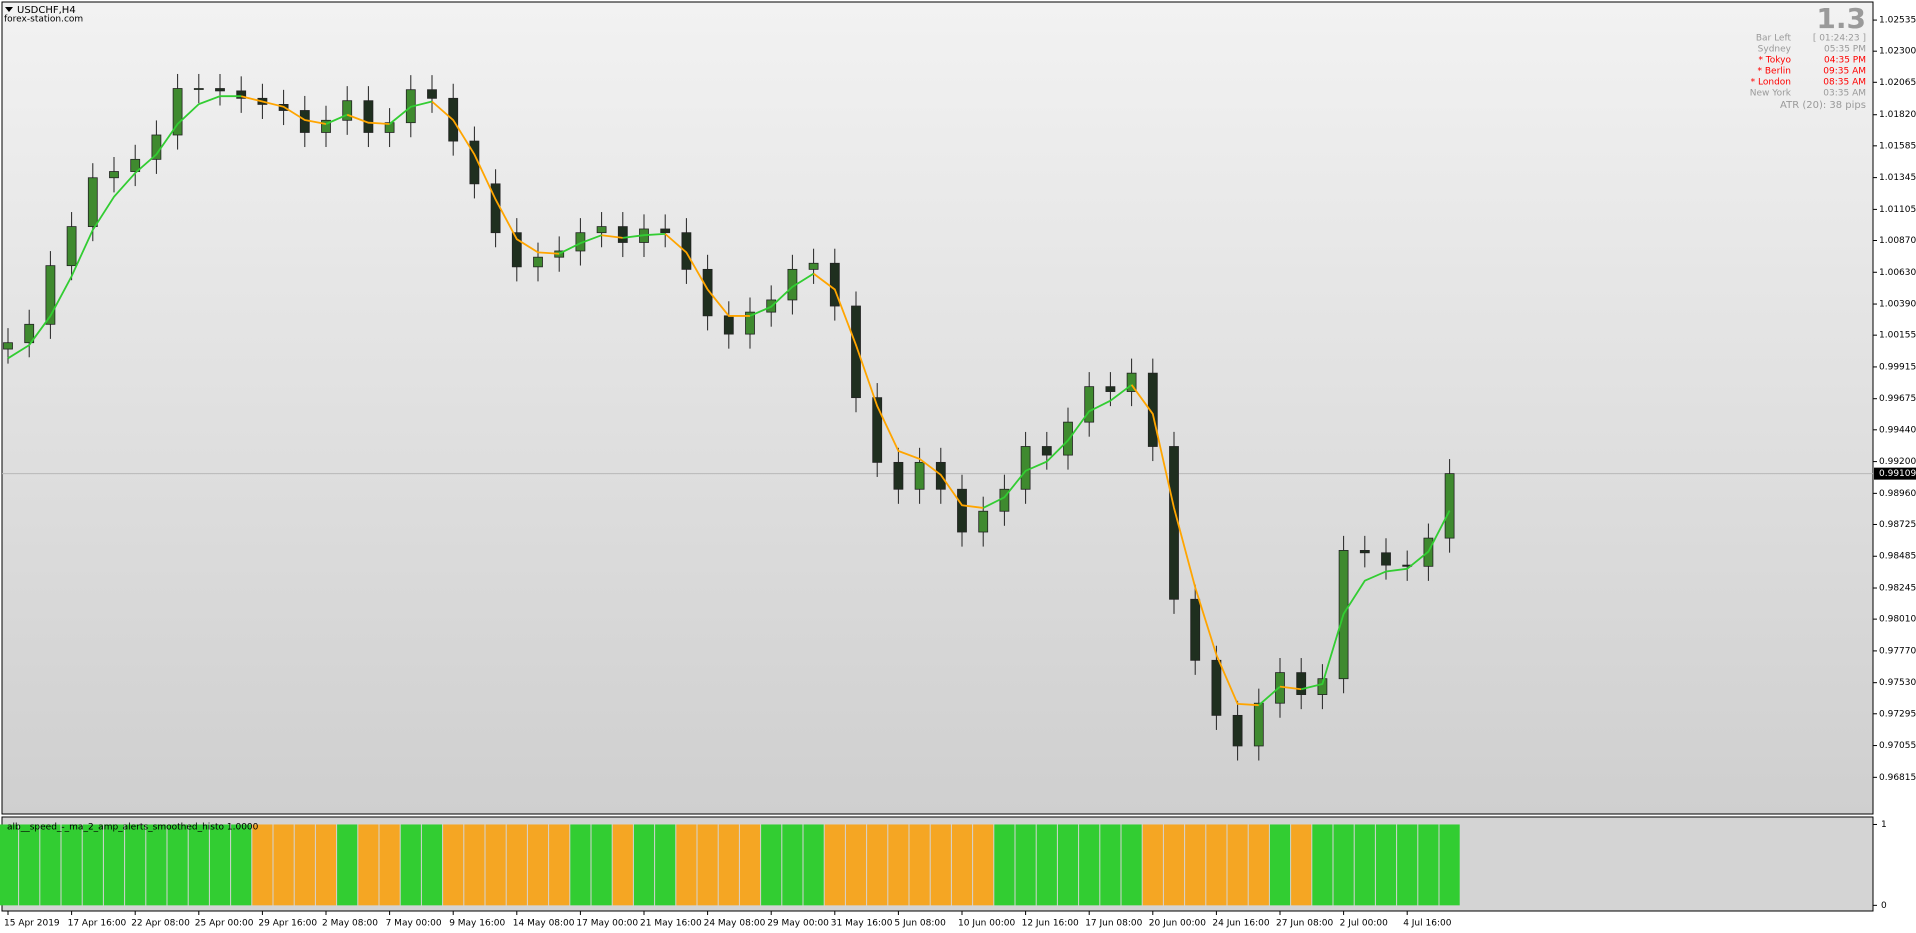 Image resolution: width=1916 pixels, height=933 pixels. Describe the element at coordinates (1304, 924) in the screenshot. I see `x-tick-label: 27 Jun 08:00` at that location.